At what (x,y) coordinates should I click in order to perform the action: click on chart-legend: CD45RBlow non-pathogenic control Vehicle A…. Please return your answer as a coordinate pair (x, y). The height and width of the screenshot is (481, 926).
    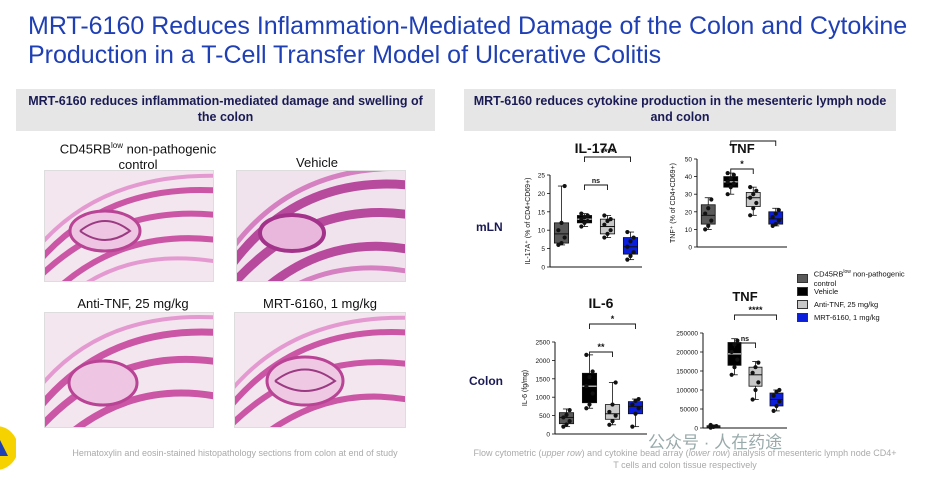
    Looking at the image, I should click on (861, 296).